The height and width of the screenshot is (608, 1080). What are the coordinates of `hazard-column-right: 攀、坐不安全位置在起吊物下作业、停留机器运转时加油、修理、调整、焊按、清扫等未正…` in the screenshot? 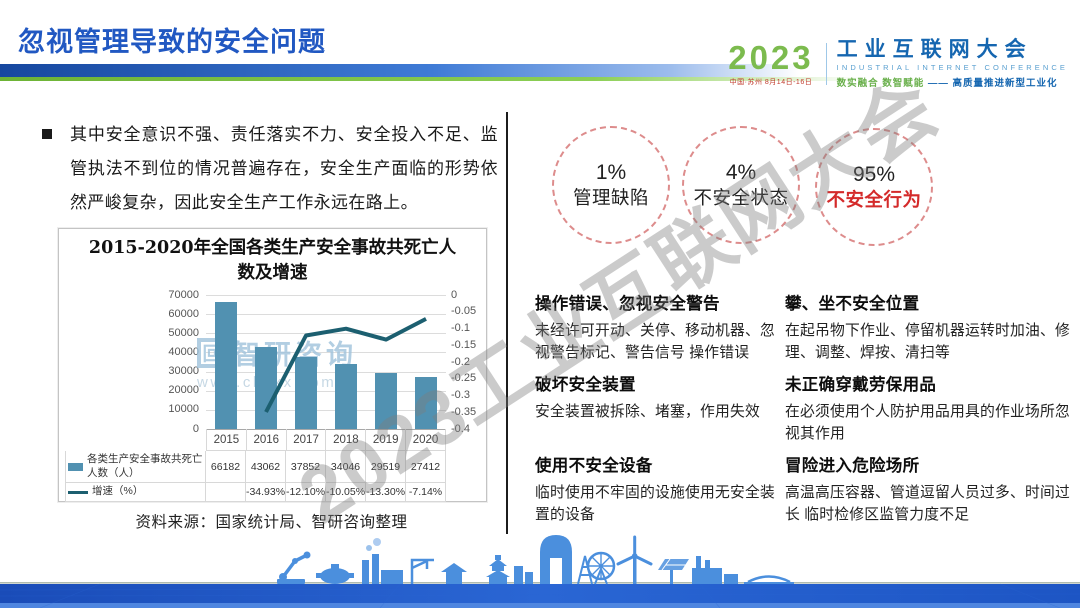 It's located at (929, 408).